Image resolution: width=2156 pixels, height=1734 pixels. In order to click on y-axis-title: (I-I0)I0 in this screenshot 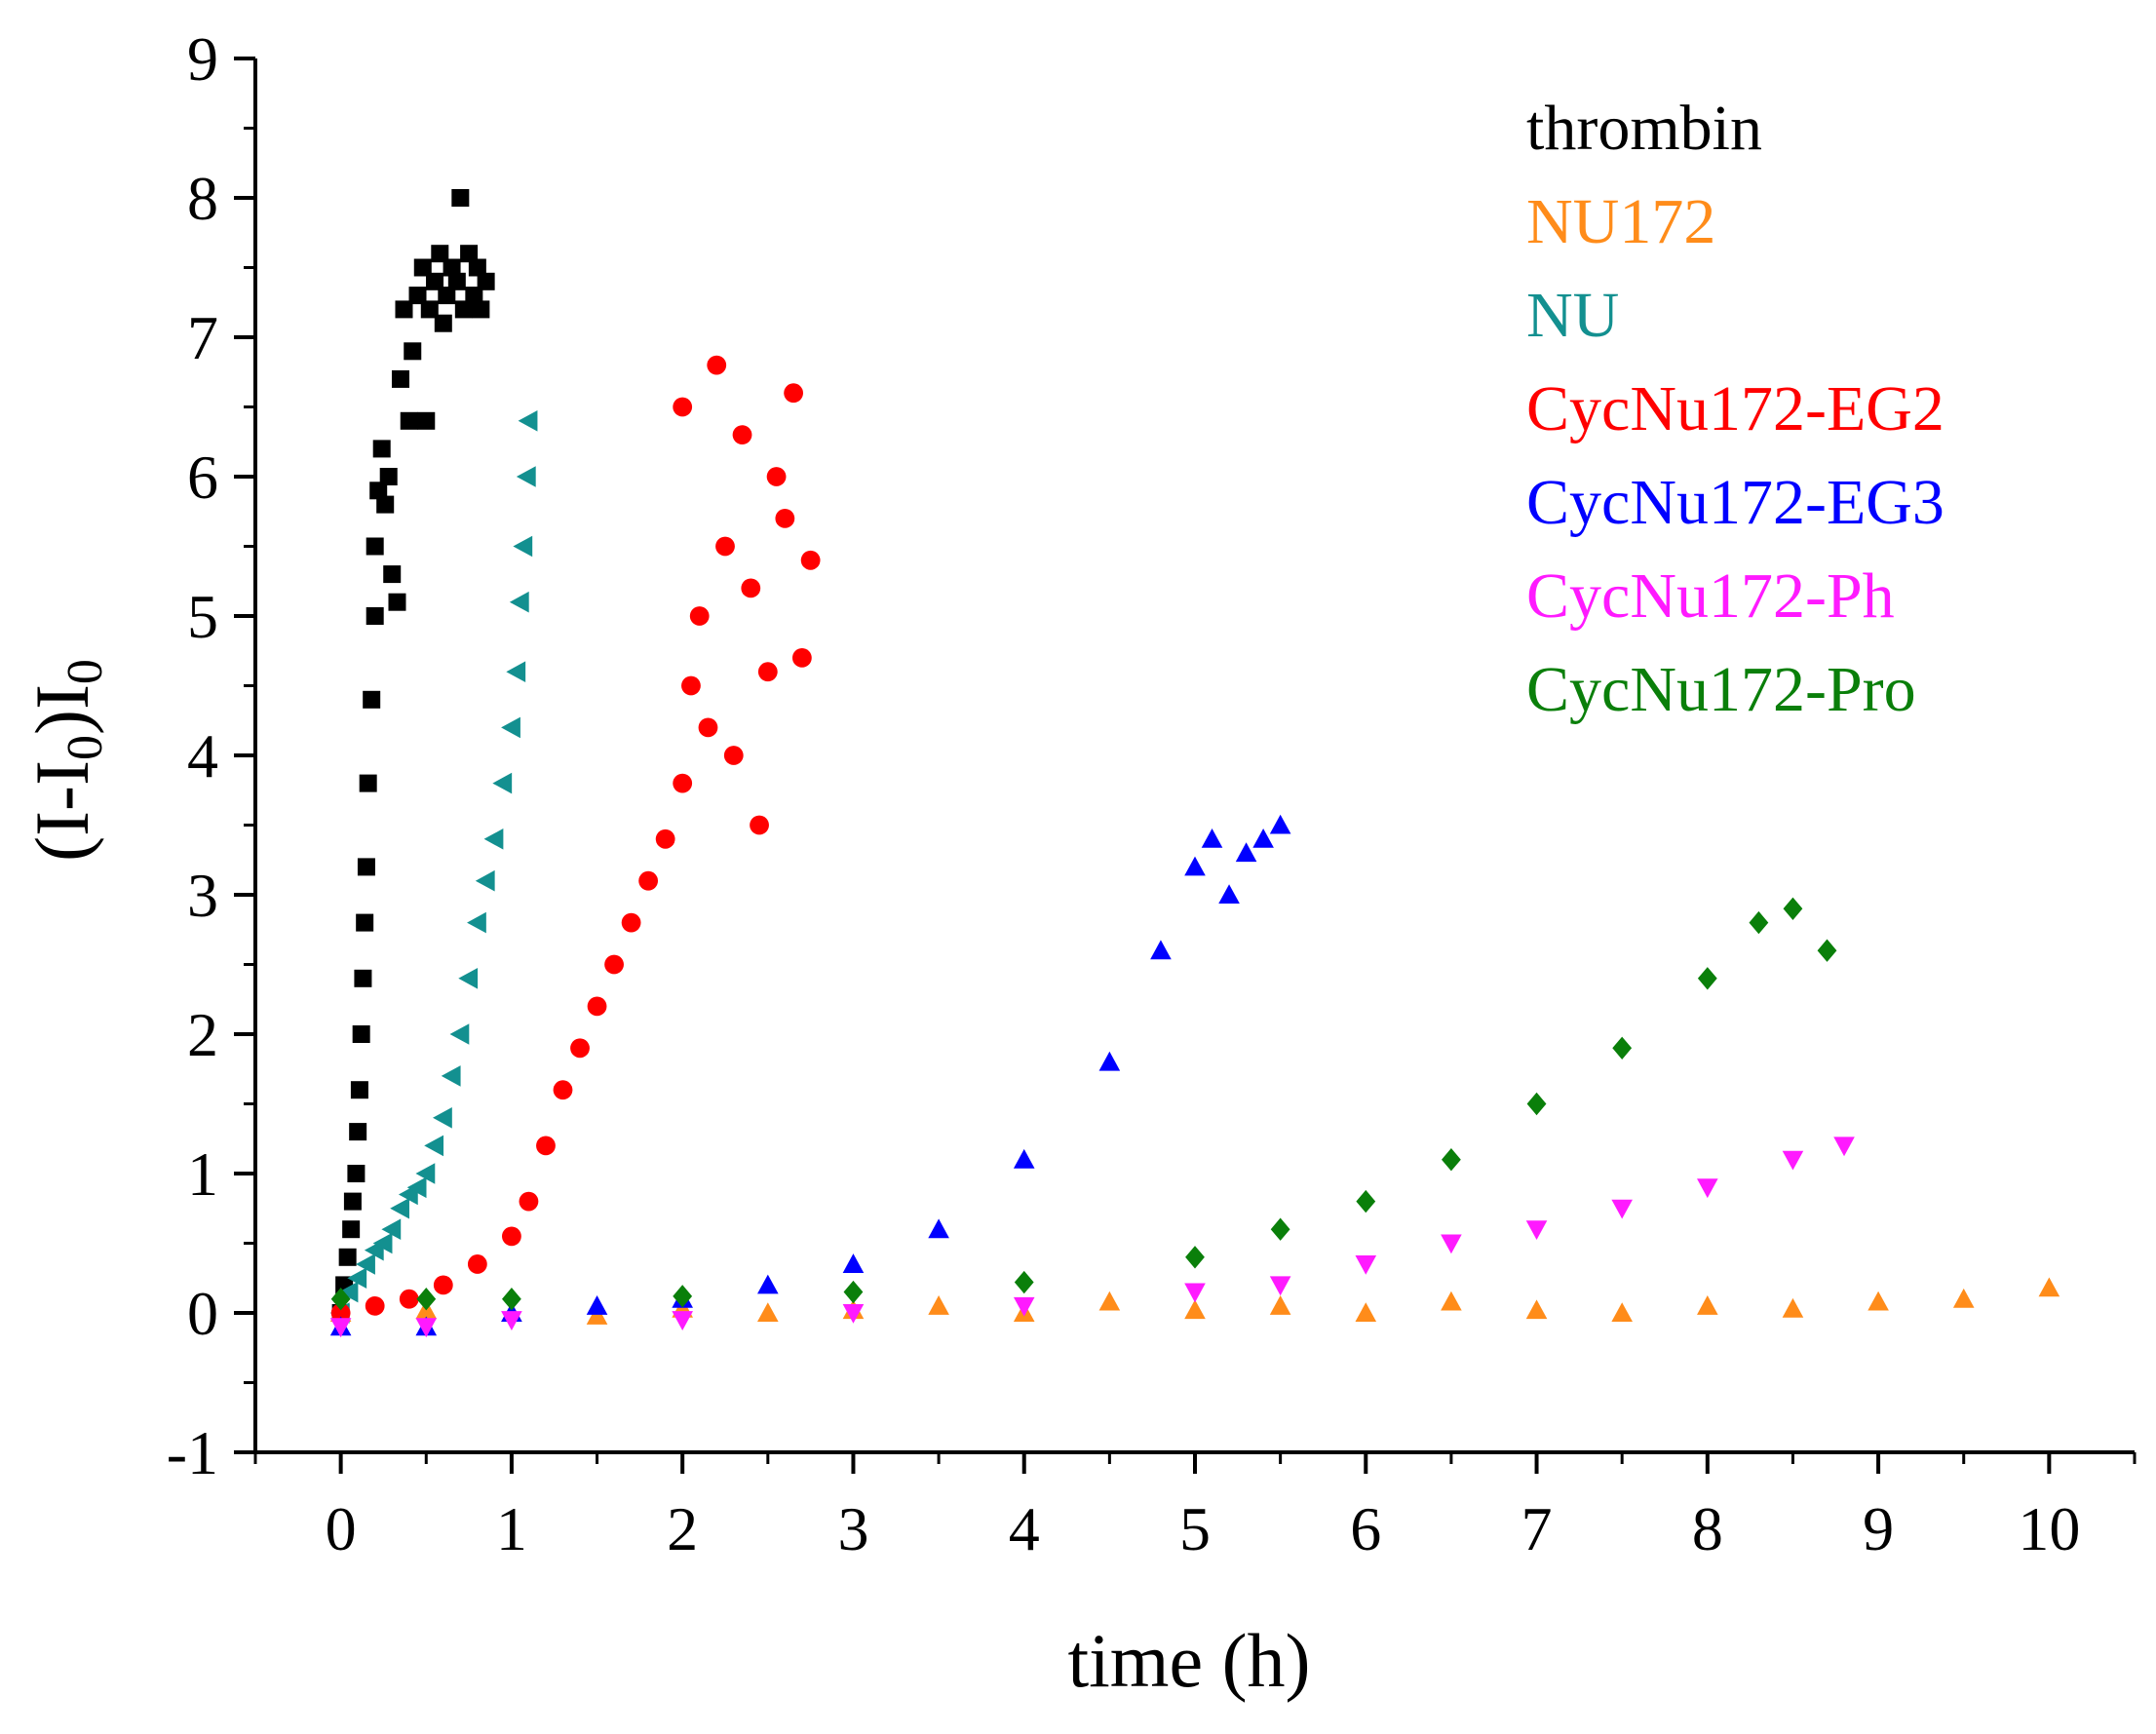, I will do `click(66, 760)`.